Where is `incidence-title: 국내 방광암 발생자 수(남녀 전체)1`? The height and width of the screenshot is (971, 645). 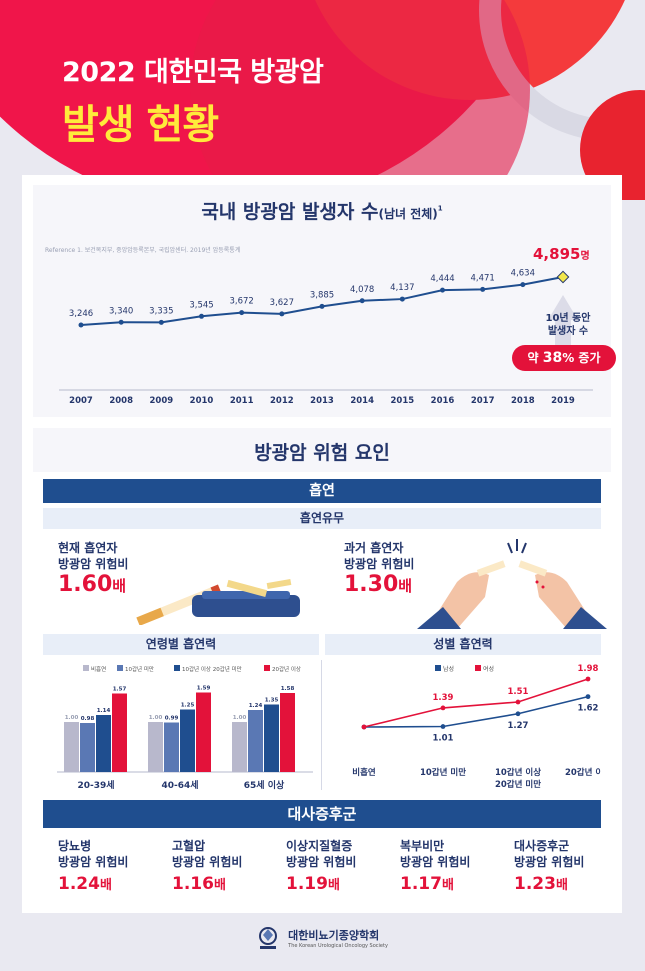 incidence-title: 국내 방광암 발생자 수(남녀 전체)1 is located at coordinates (322, 212).